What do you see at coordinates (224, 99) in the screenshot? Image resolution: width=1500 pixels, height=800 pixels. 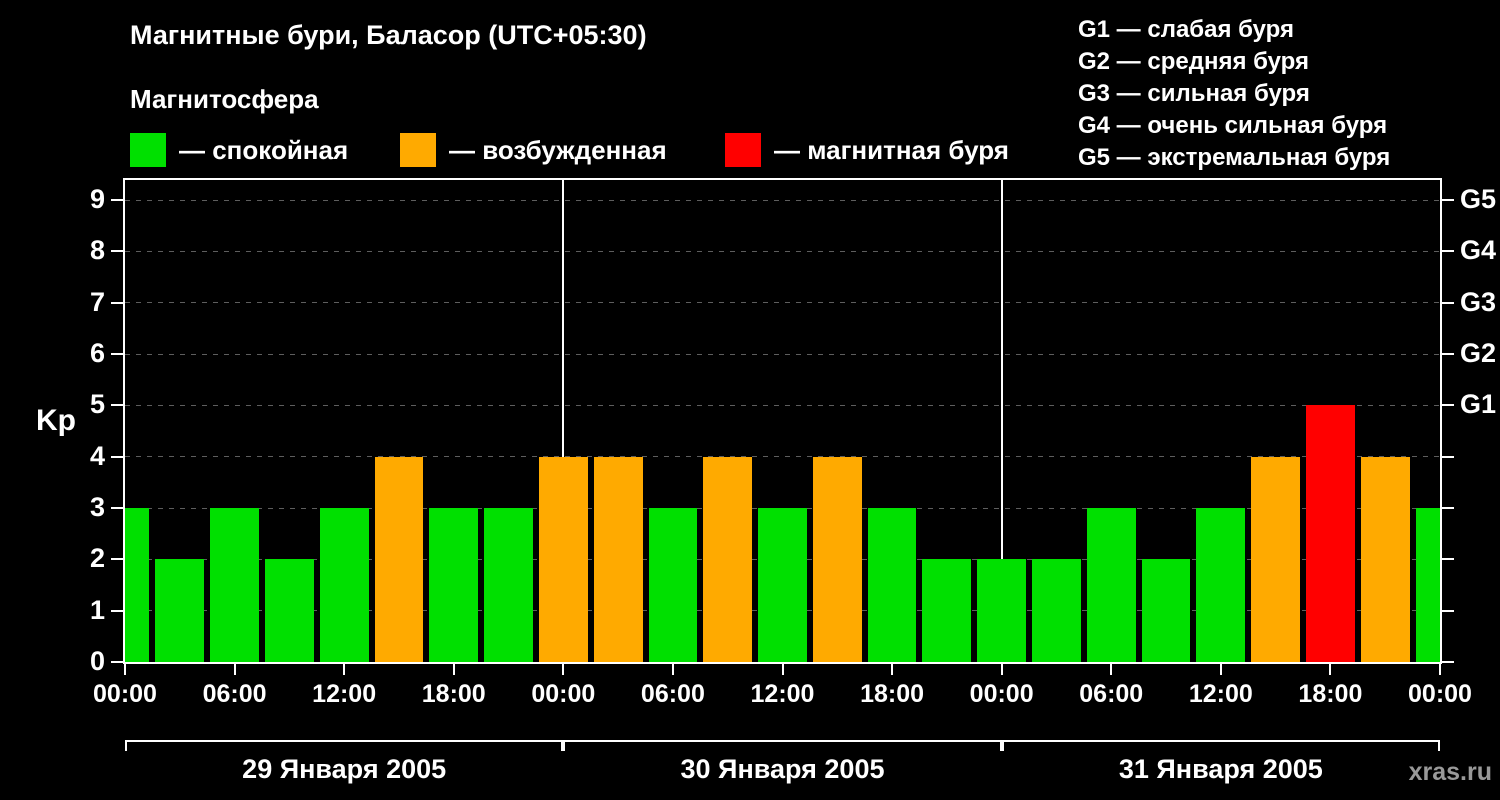 I see `legend-title: Магнитосфера` at bounding box center [224, 99].